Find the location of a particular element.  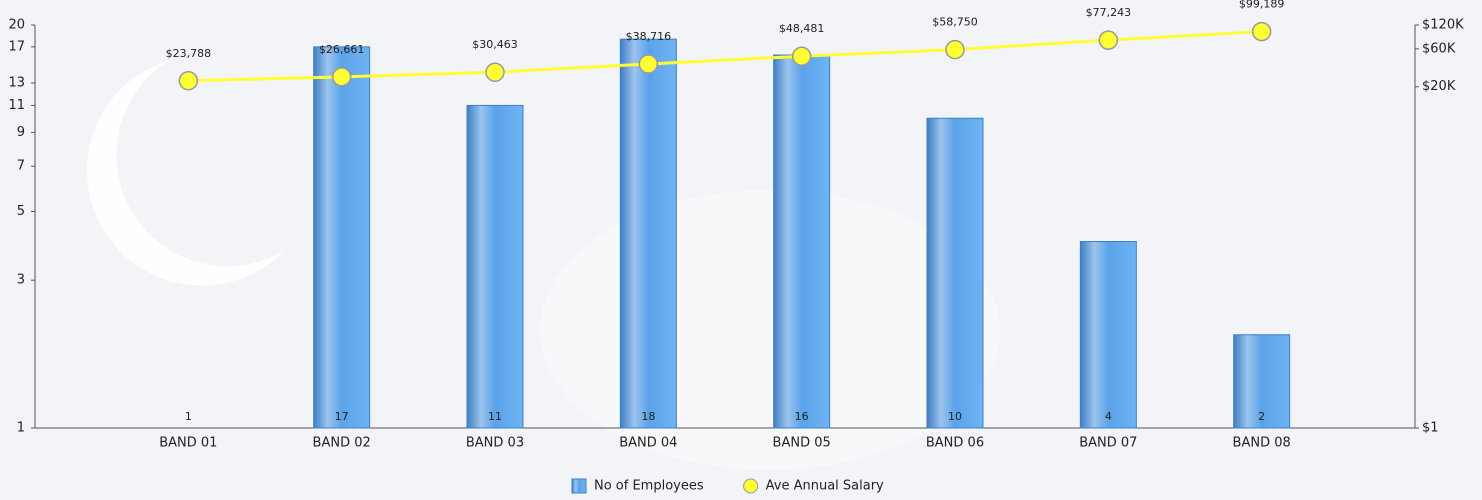

legend-label: Ave Annual Salary is located at coordinates (825, 486).